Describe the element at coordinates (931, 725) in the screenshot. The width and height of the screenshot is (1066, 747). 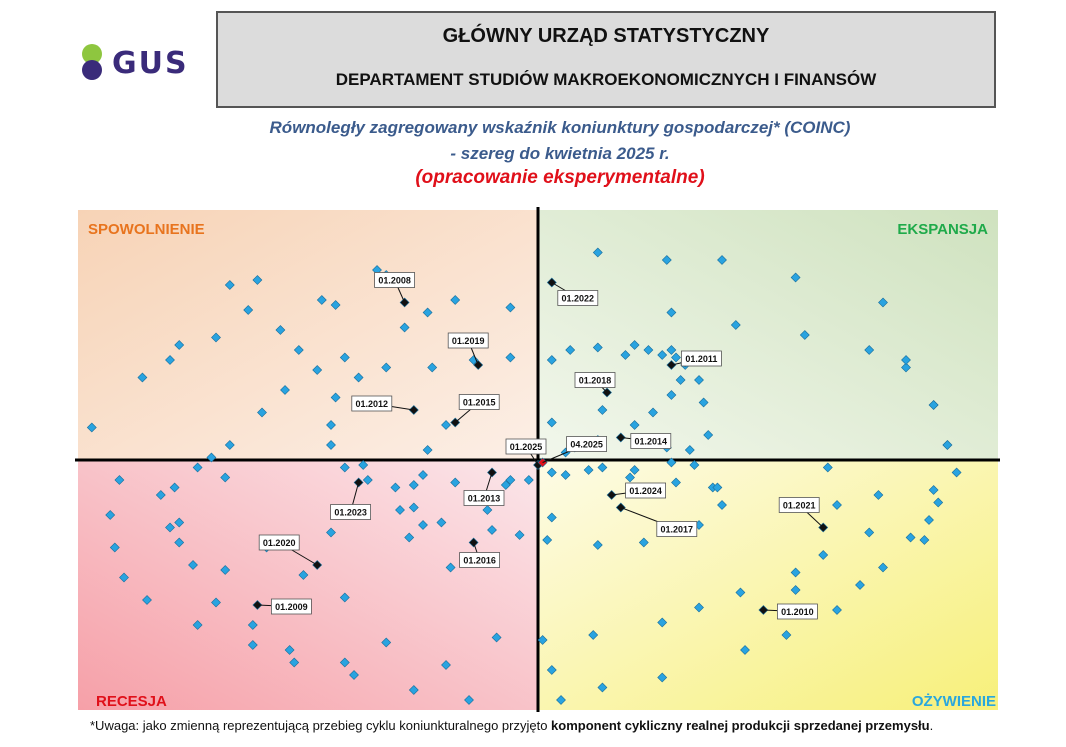
I see `footnote-suffix: .` at that location.